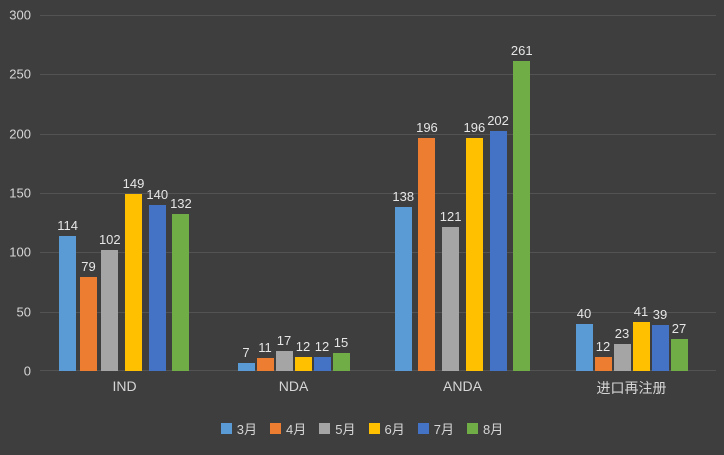 The height and width of the screenshot is (455, 724). What do you see at coordinates (157, 287) in the screenshot?
I see `bar-IND-7月` at bounding box center [157, 287].